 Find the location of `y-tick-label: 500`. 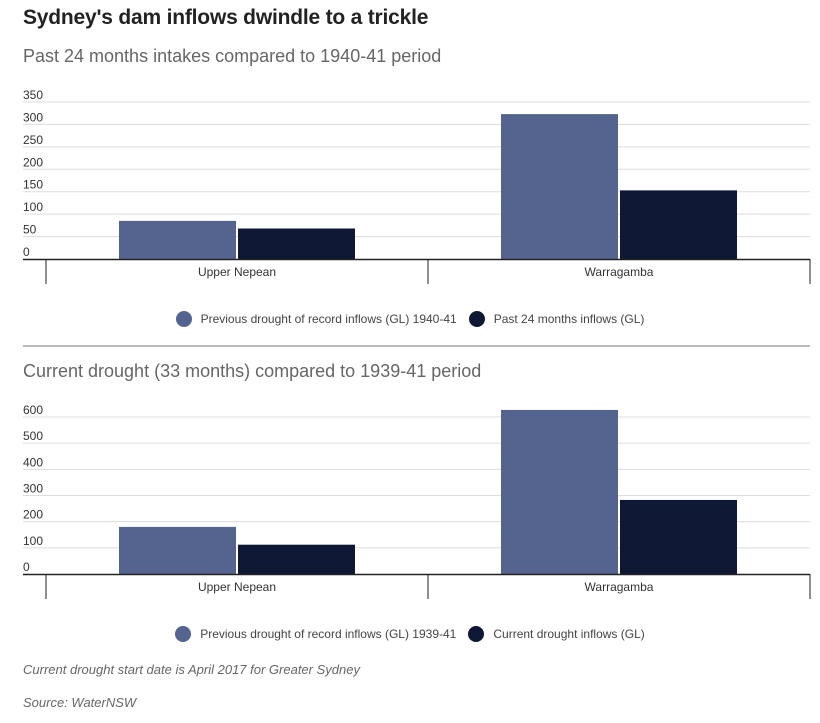

y-tick-label: 500 is located at coordinates (33, 436).